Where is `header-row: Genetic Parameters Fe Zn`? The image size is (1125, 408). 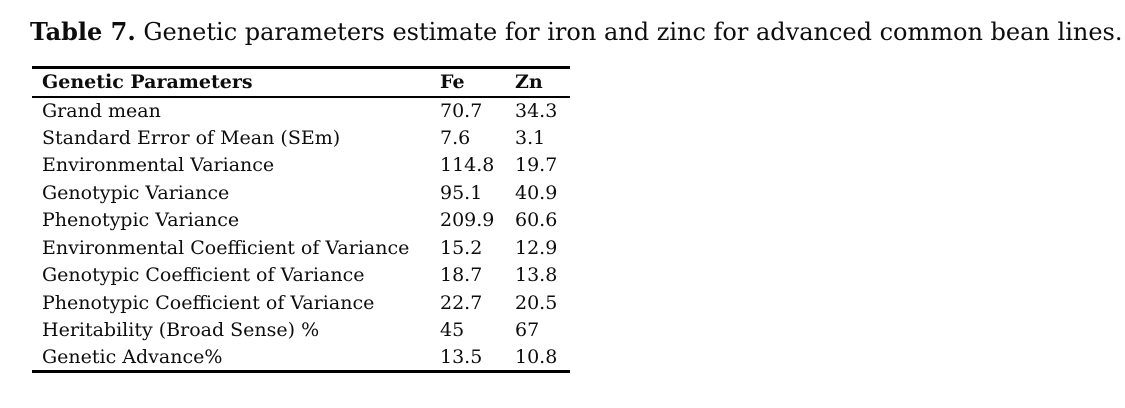
header-row: Genetic Parameters Fe Zn is located at coordinates (301, 82).